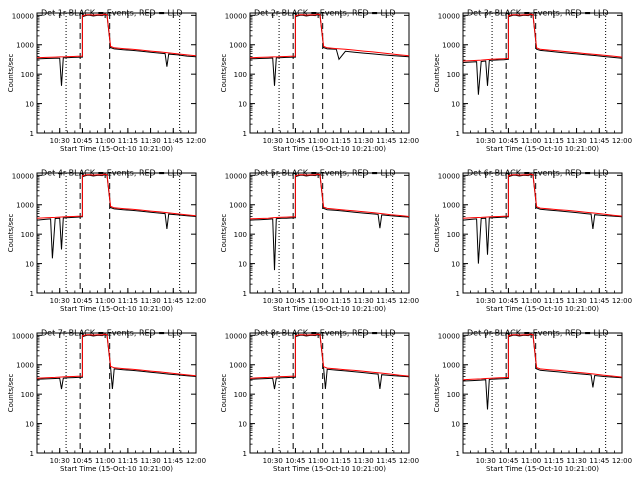 Image resolution: width=640 pixels, height=480 pixels. Describe the element at coordinates (538, 333) in the screenshot. I see `chart-title: Det 9r BLACK = Events, RED = LLD` at that location.